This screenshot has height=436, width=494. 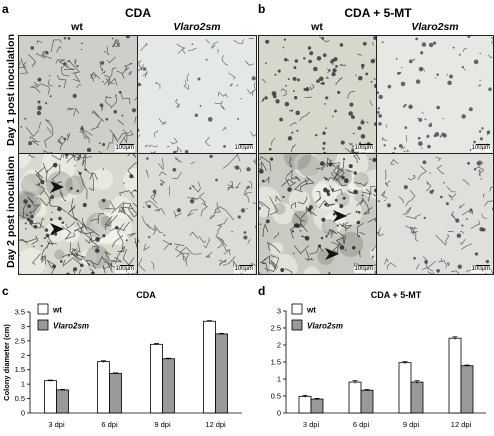 I want to click on col-mutant-b: Vlaro2sm, so click(x=435, y=27).